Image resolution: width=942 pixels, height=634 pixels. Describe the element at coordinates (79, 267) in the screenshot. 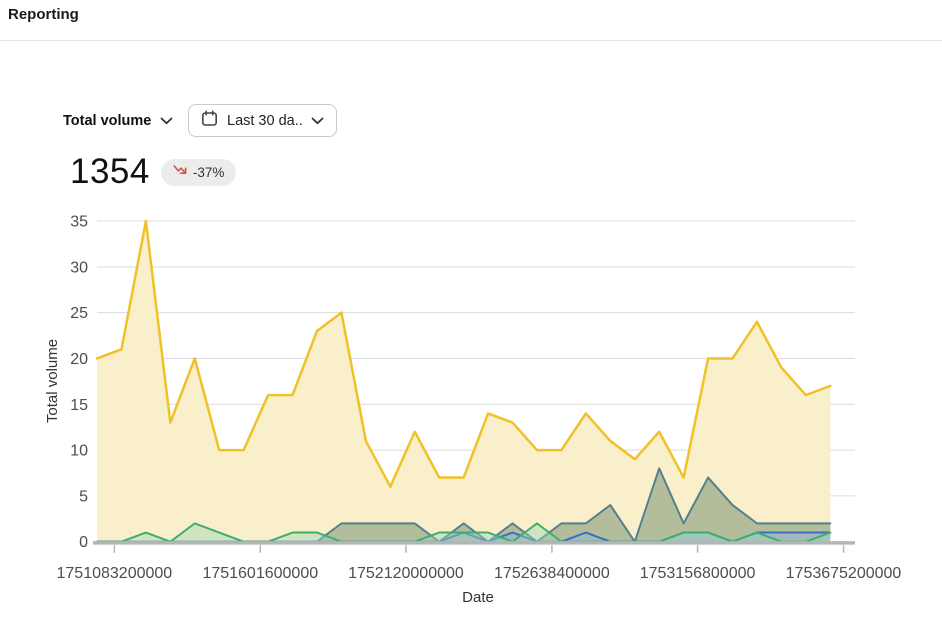

I see `y-tick-label: 30` at that location.